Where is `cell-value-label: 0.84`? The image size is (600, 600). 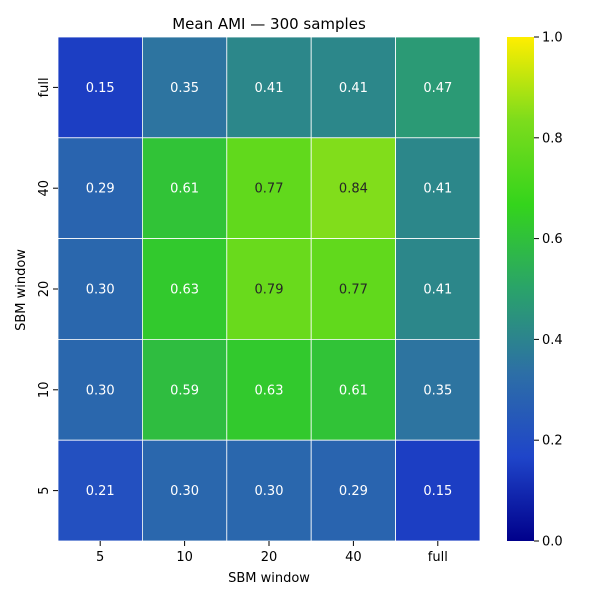 cell-value-label: 0.84 is located at coordinates (353, 189).